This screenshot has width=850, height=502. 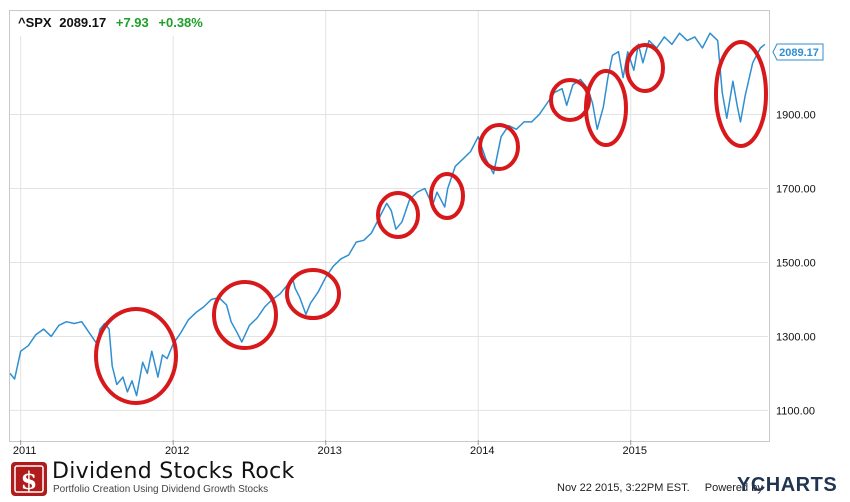 I want to click on x-tick-label: 2015, so click(x=634, y=451).